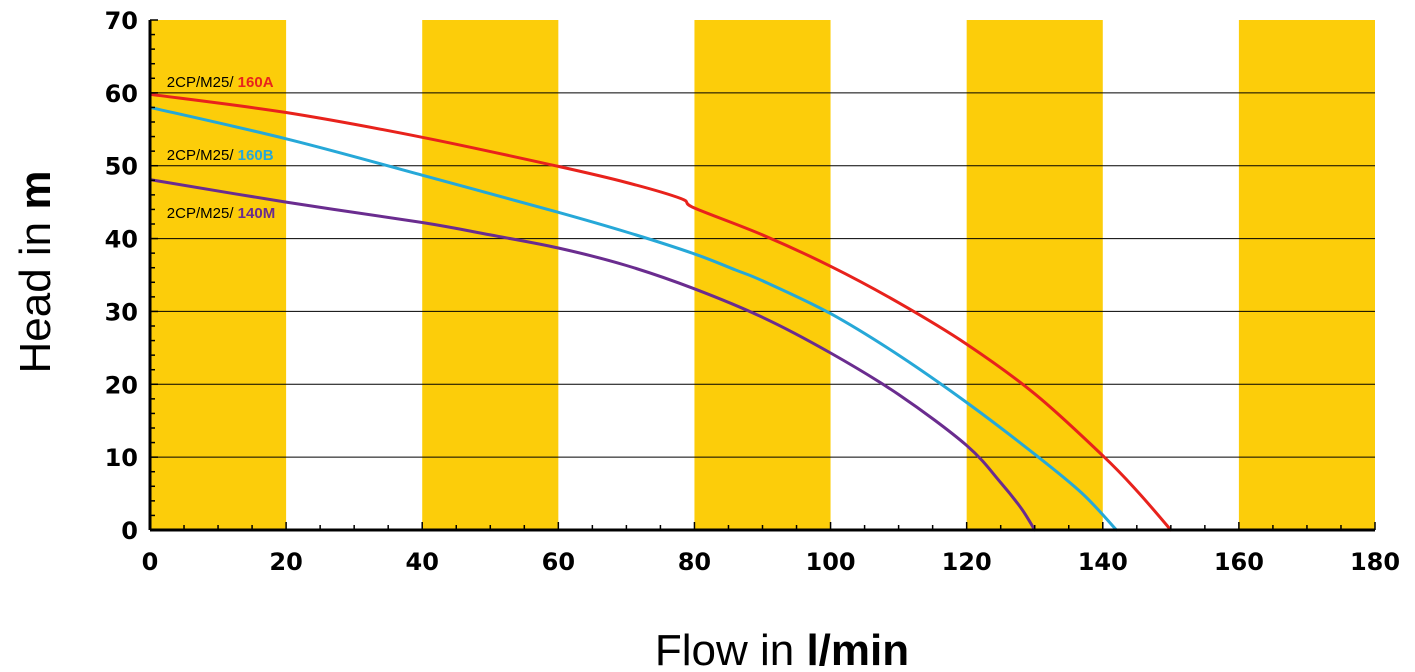 This screenshot has height=672, width=1415. Describe the element at coordinates (35, 292) in the screenshot. I see `y-axis-title-prefix: Head in` at that location.